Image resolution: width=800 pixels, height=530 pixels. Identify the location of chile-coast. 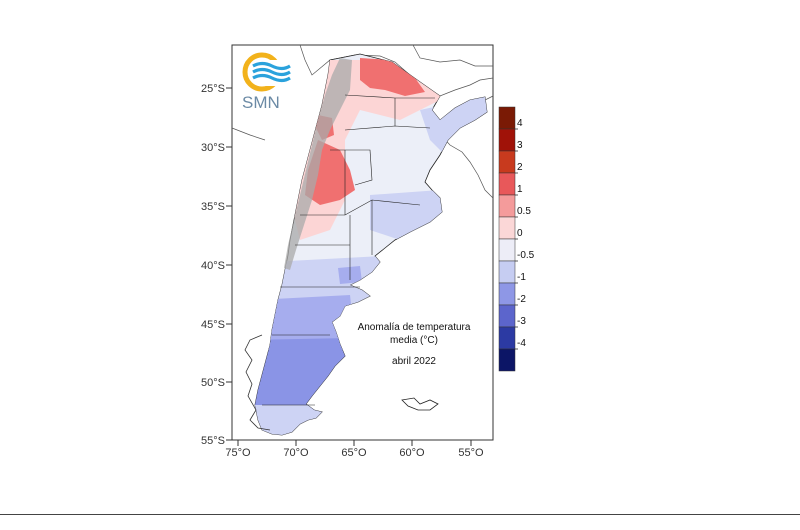
(257, 382).